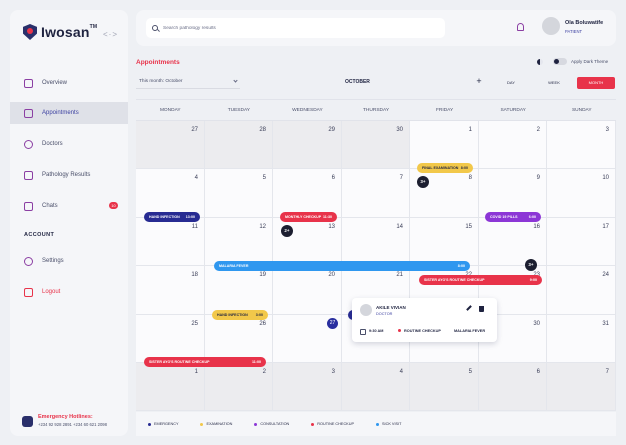 Image resolution: width=626 pixels, height=445 pixels. What do you see at coordinates (574, 31) in the screenshot?
I see `user-role: PATIENT` at bounding box center [574, 31].